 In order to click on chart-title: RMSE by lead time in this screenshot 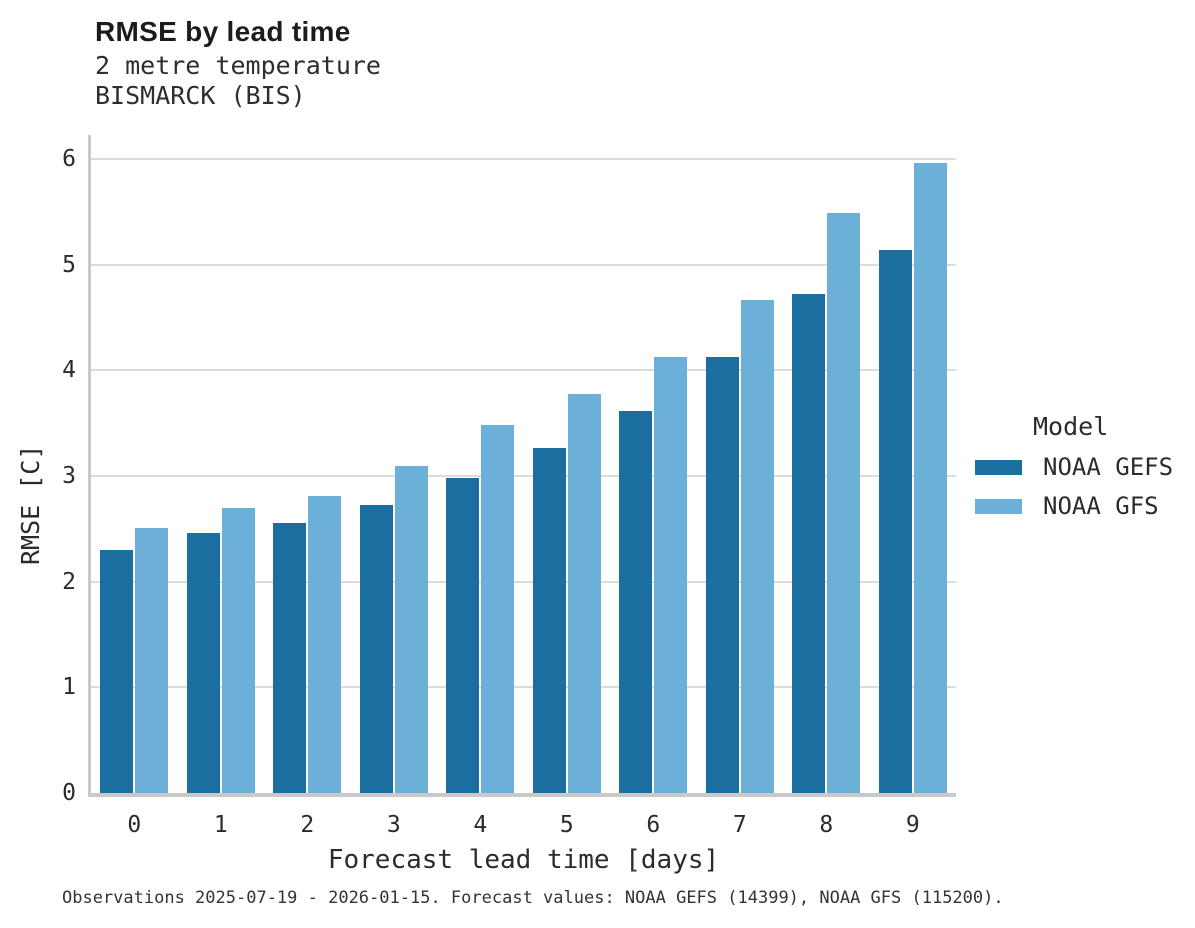, I will do `click(223, 31)`.